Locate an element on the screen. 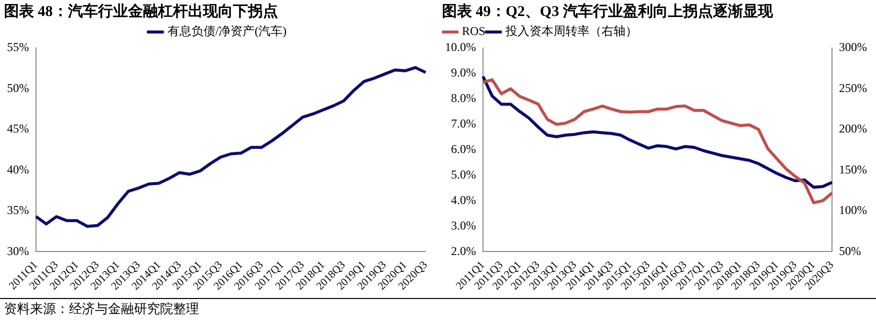 The height and width of the screenshot is (323, 876). y-tick-label: 2.0% is located at coordinates (463, 251).